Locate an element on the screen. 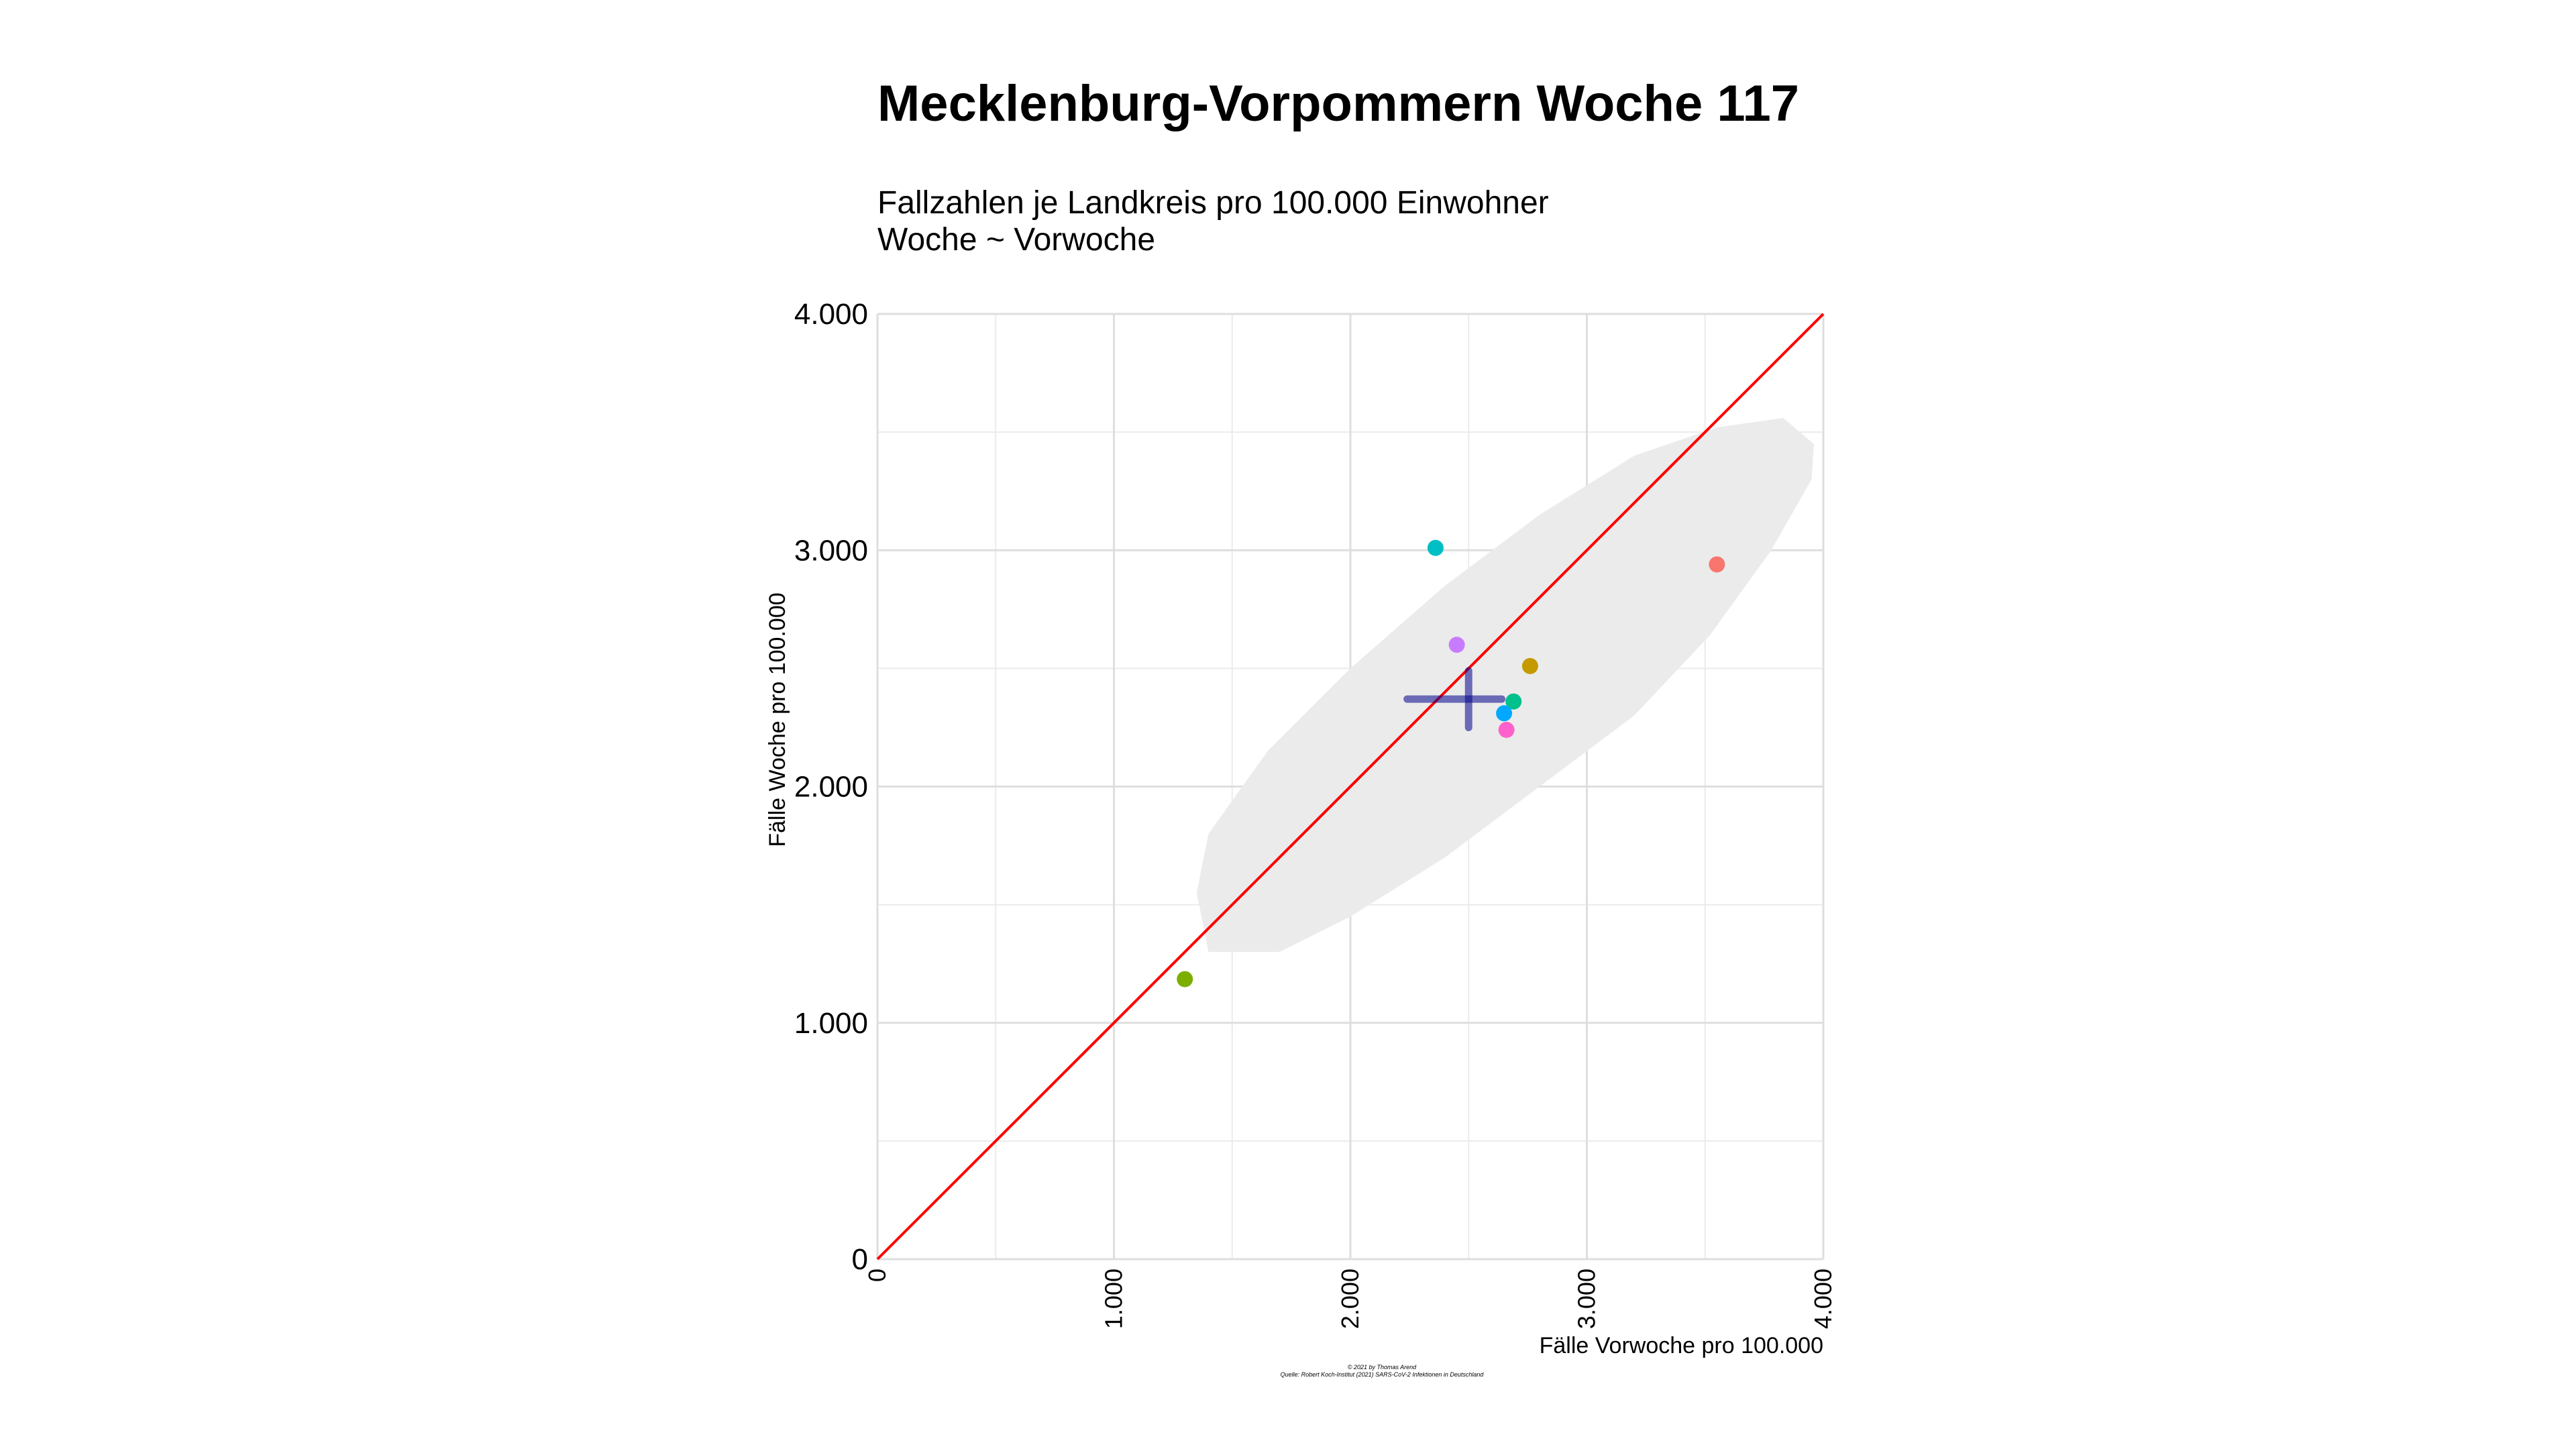  y-tick-label: 0 is located at coordinates (860, 1259).